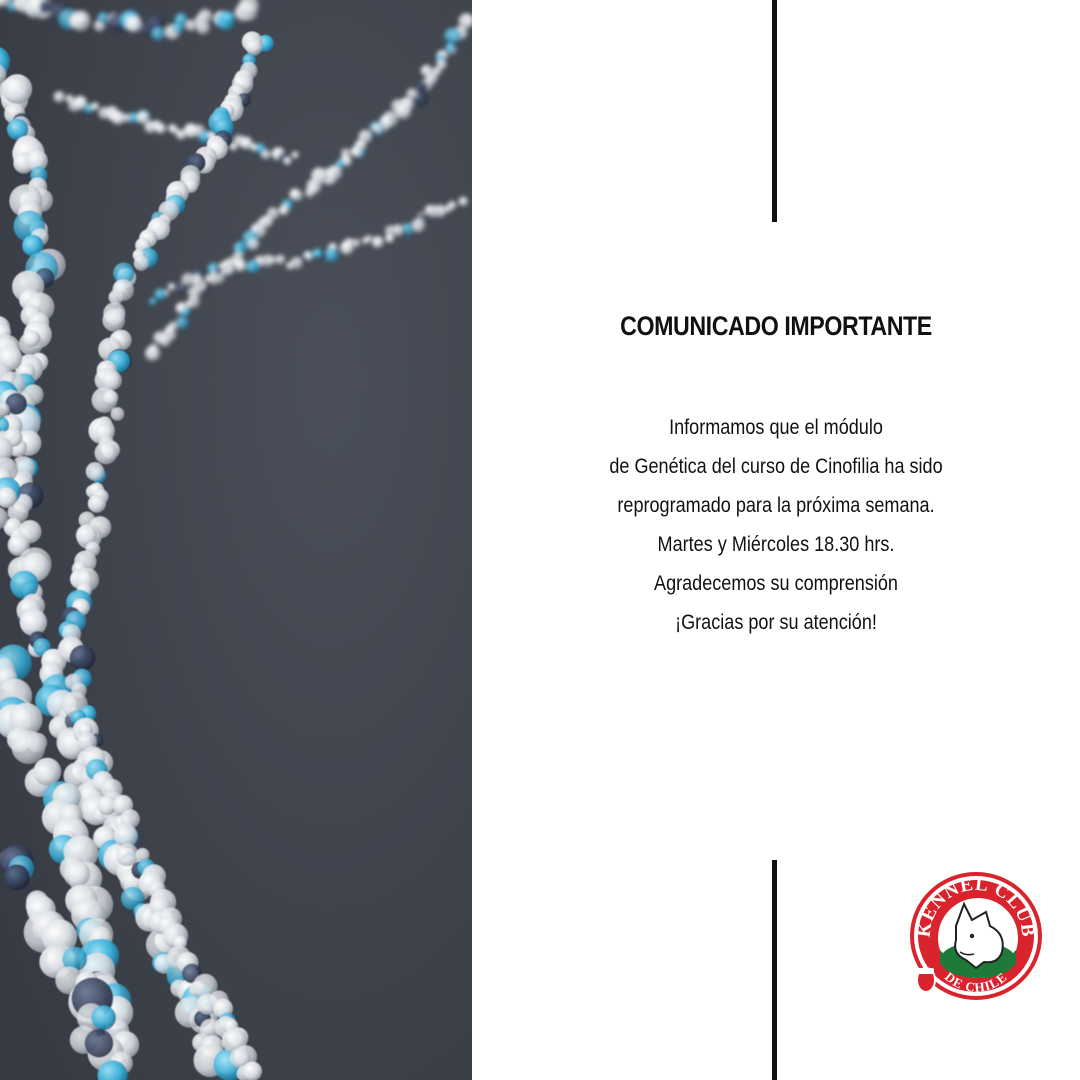 This screenshot has height=1080, width=1080. Describe the element at coordinates (774, 970) in the screenshot. I see `divider-line-bottom` at that location.